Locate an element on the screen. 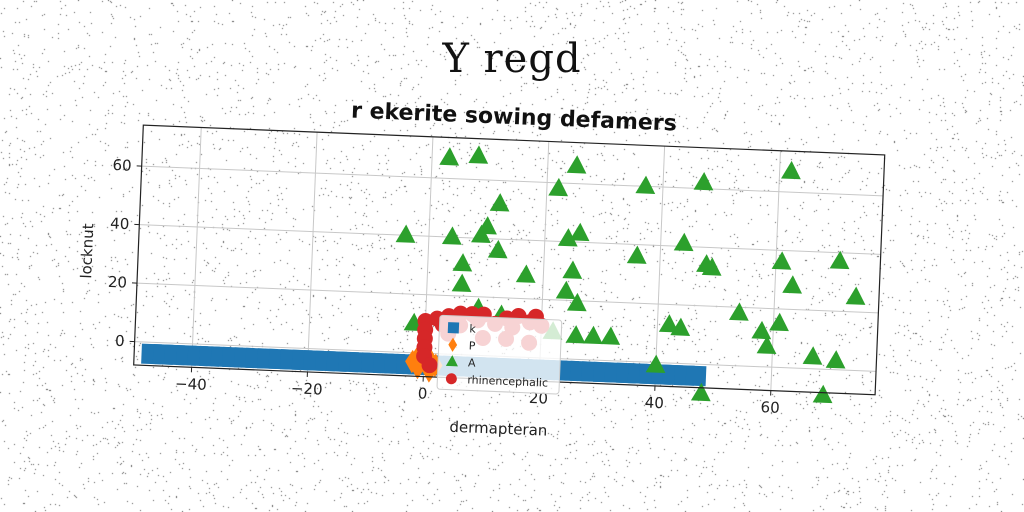 This screenshot has height=512, width=1024. legend-label: rhinencephalic is located at coordinates (507, 381).